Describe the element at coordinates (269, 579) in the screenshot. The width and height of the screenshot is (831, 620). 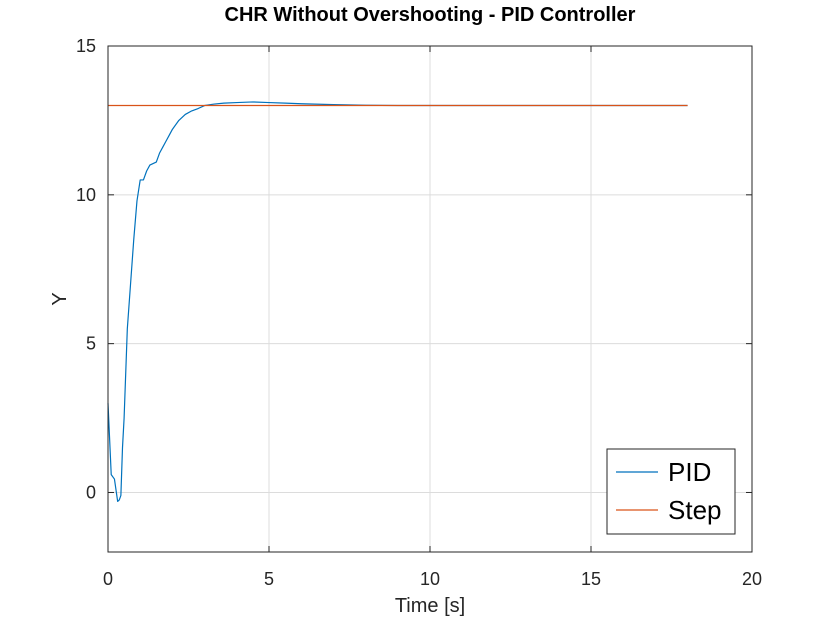
I see `x-tick-label: 5` at that location.